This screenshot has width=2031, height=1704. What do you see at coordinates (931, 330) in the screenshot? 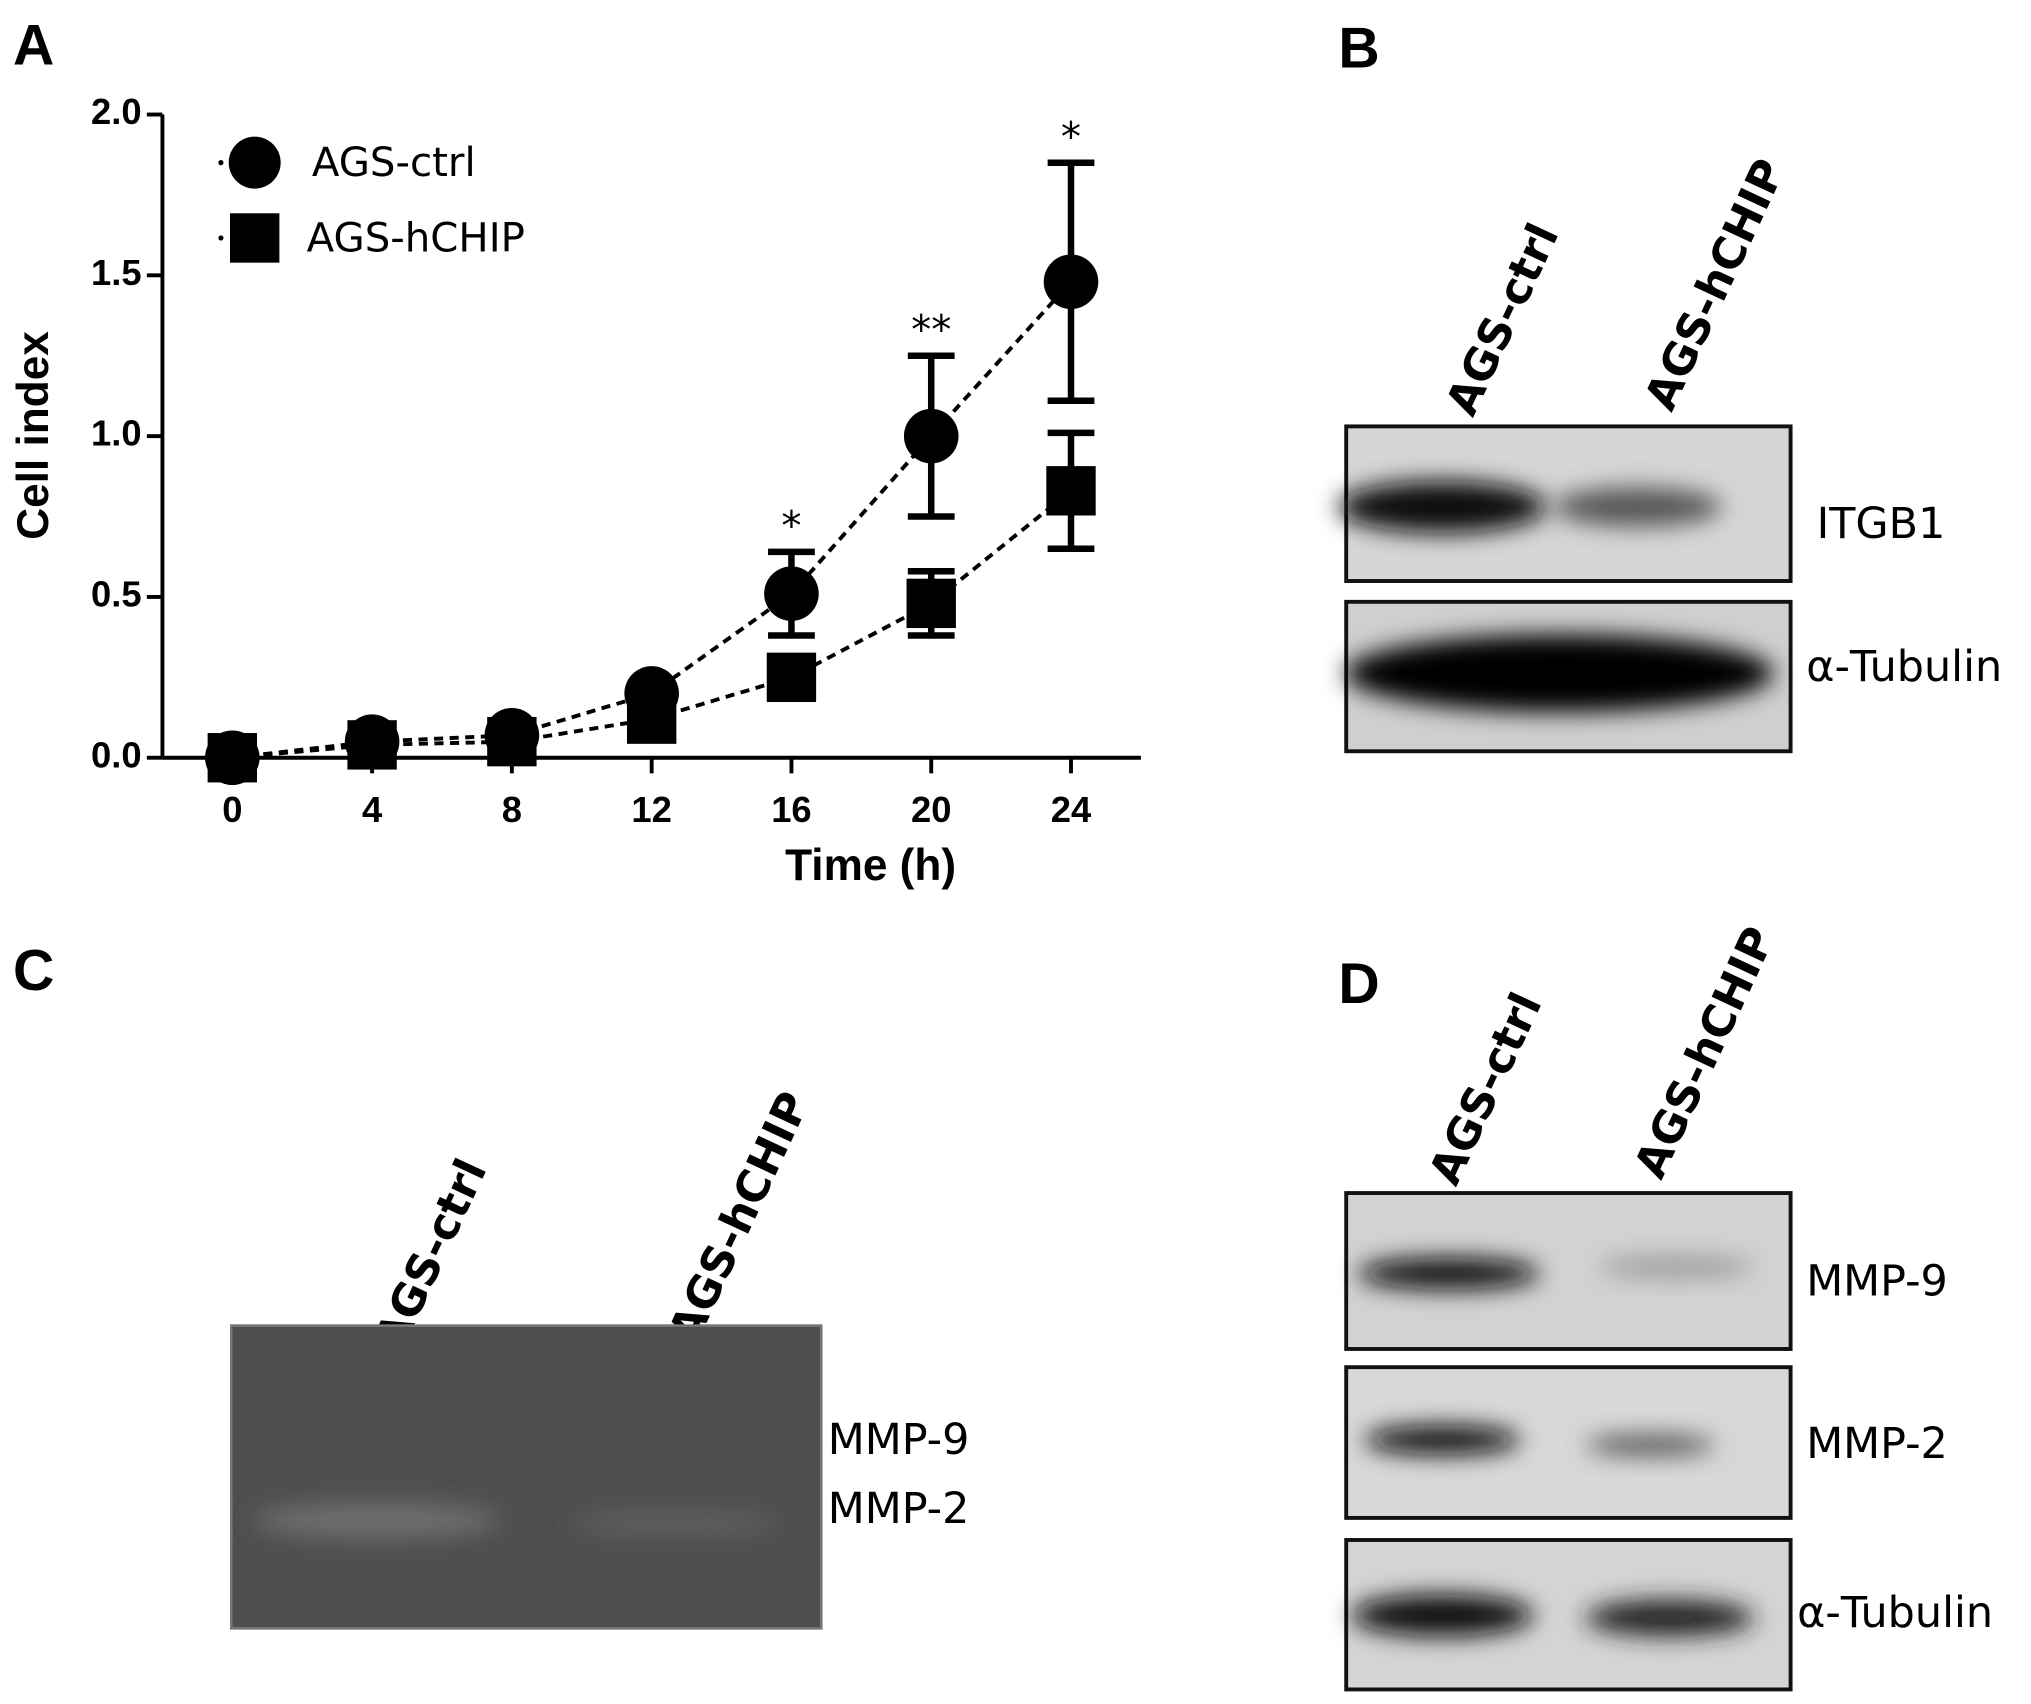
I see `annotation: **` at bounding box center [931, 330].